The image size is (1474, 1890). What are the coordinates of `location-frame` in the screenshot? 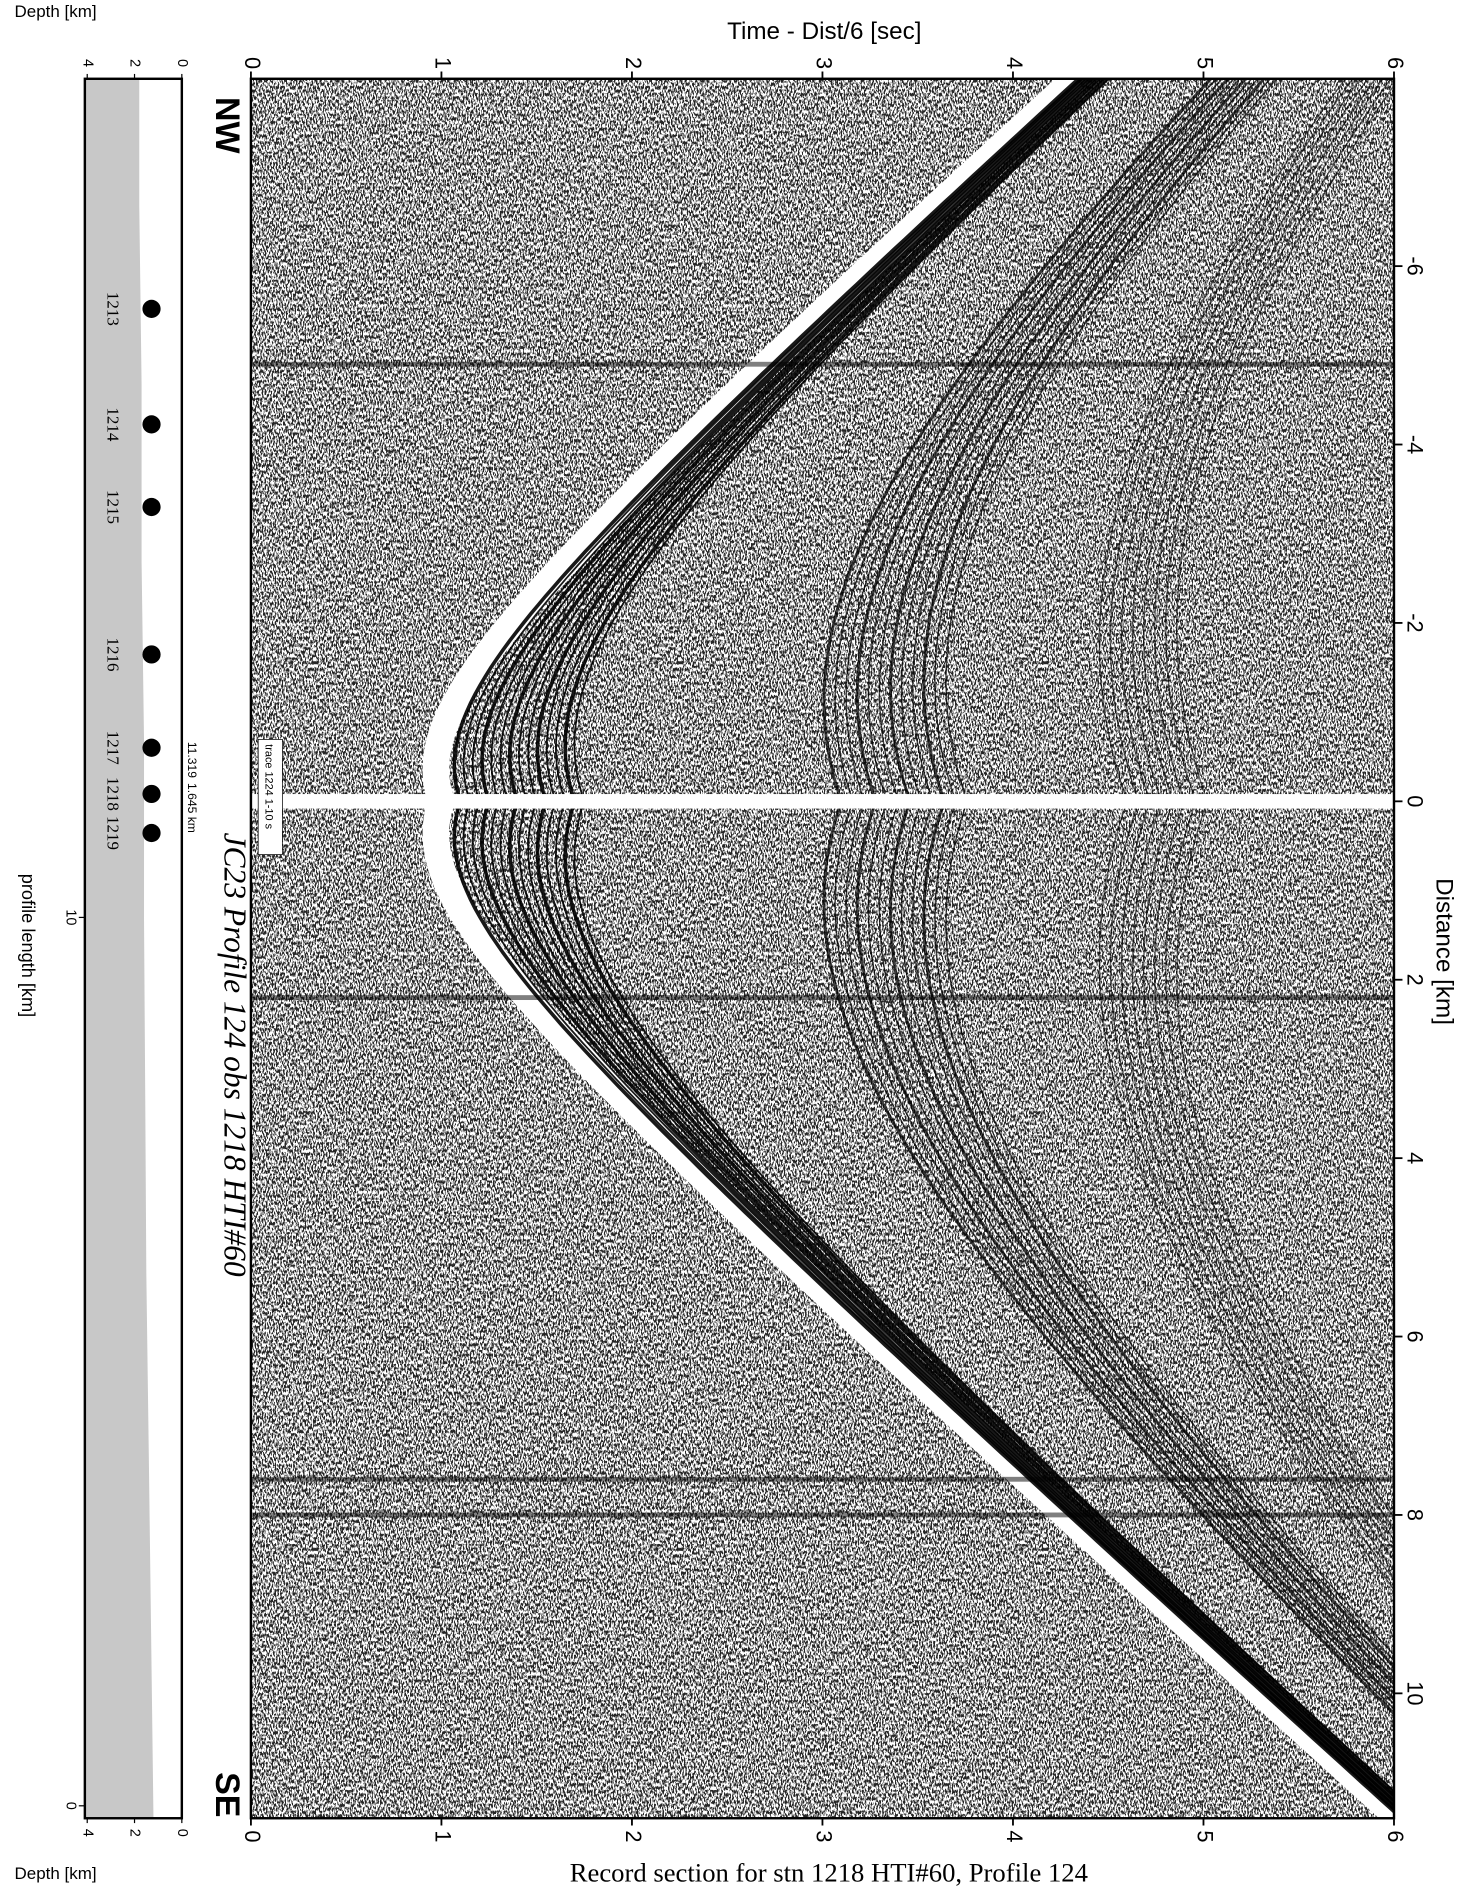 It's located at (133, 948).